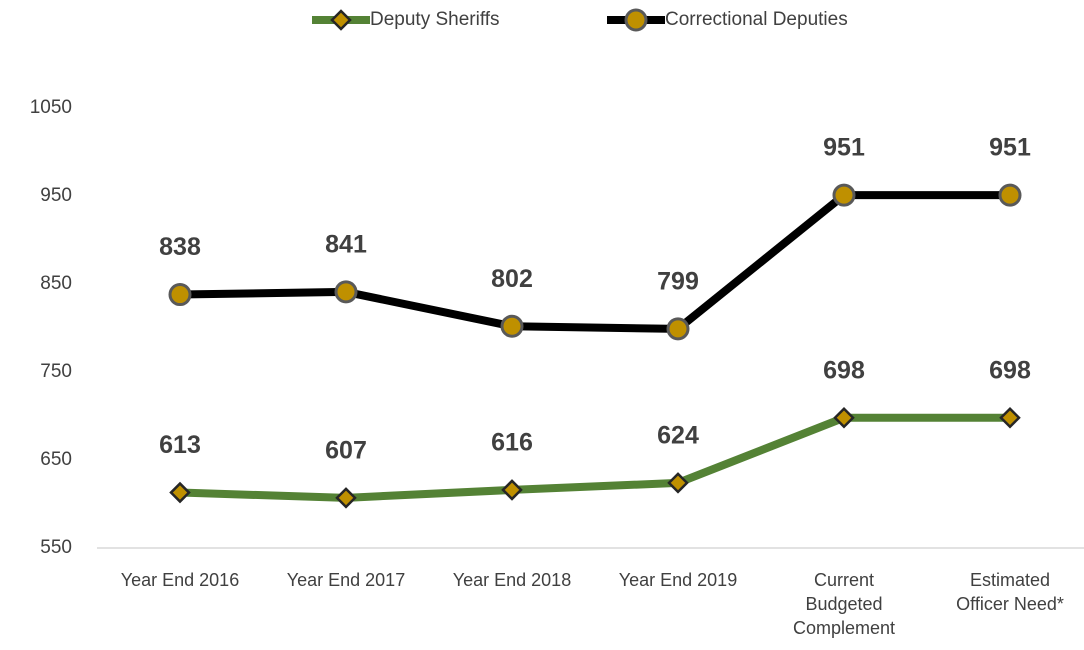 This screenshot has height=650, width=1084. I want to click on series-line, so click(594, 457).